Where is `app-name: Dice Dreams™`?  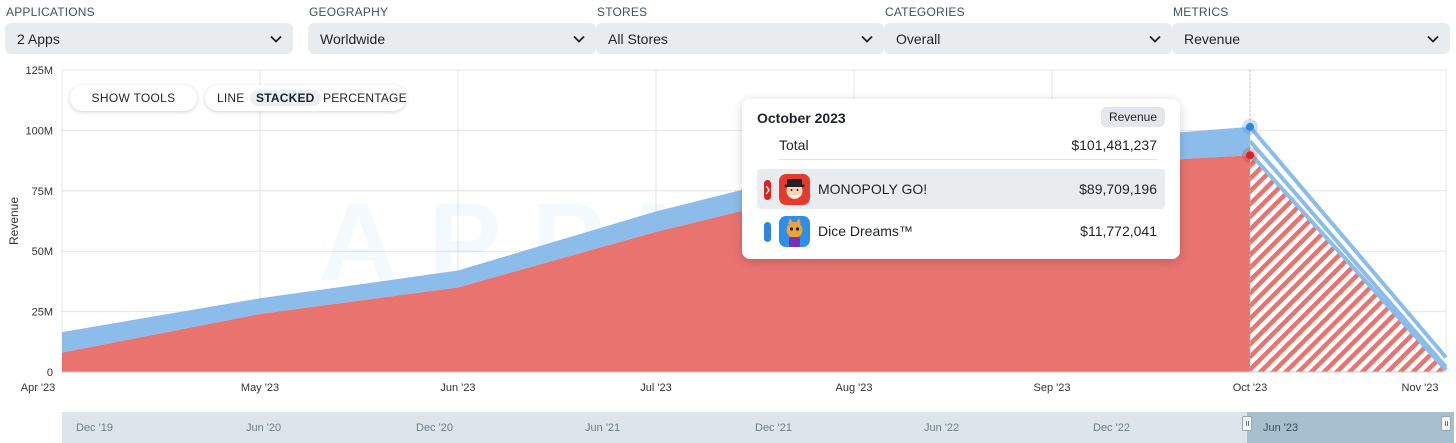
app-name: Dice Dreams™ is located at coordinates (865, 231).